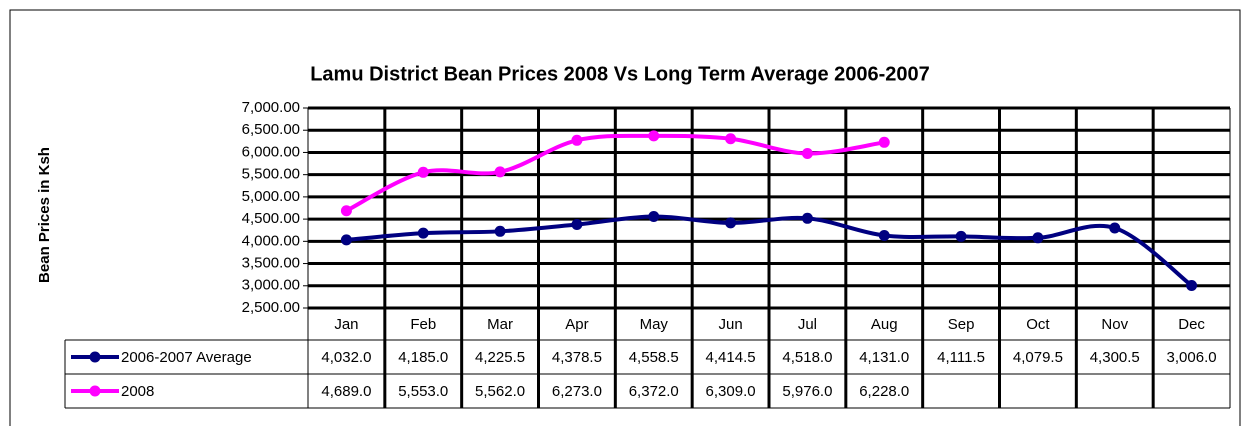 This screenshot has width=1250, height=426. What do you see at coordinates (271, 107) in the screenshot?
I see `y-tick-label: 7,000.00` at bounding box center [271, 107].